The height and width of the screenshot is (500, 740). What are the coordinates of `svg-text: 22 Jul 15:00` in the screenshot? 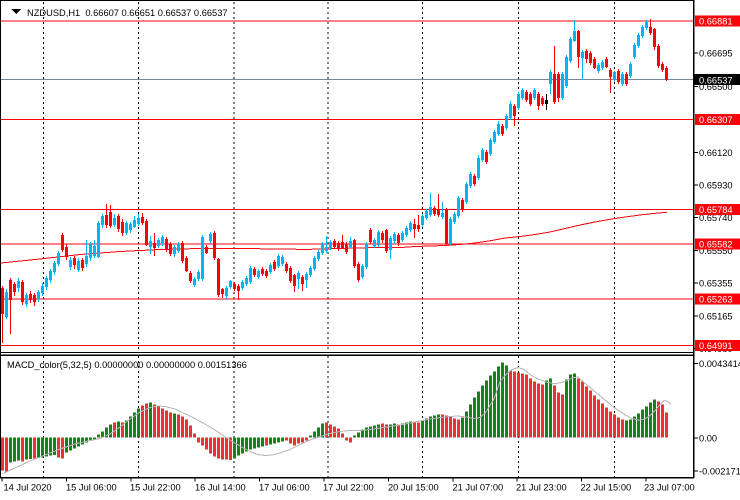 It's located at (606, 488).